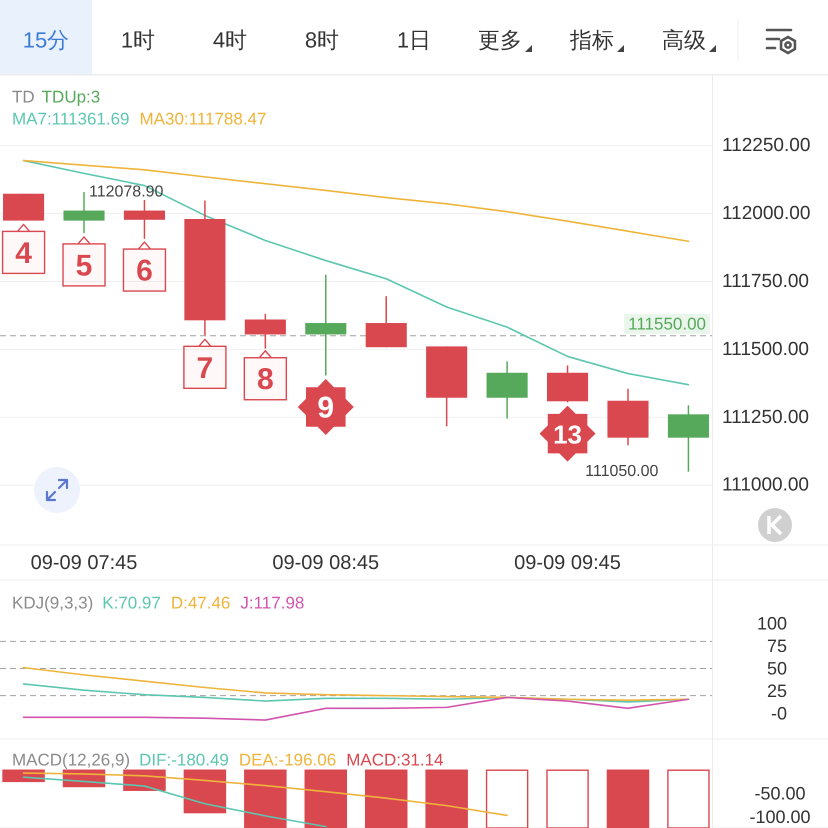  What do you see at coordinates (622, 471) in the screenshot?
I see `annotation: 111050.00` at bounding box center [622, 471].